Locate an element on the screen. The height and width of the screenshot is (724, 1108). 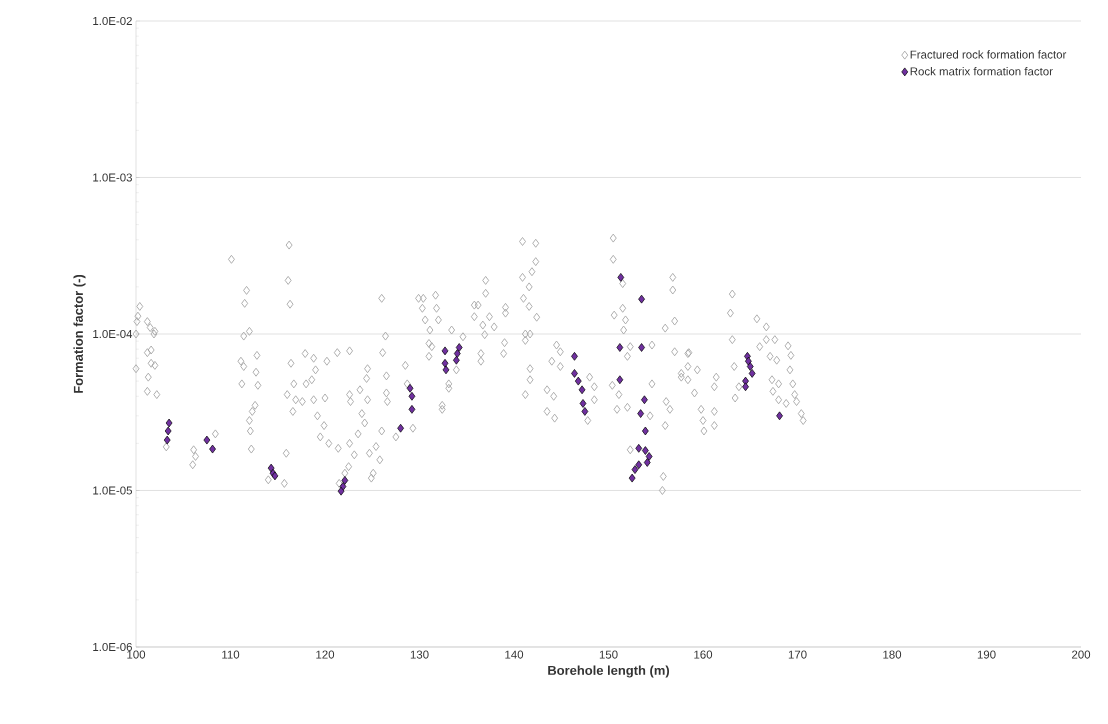
y-tick-label: 1.0E-04 is located at coordinates (113, 334).